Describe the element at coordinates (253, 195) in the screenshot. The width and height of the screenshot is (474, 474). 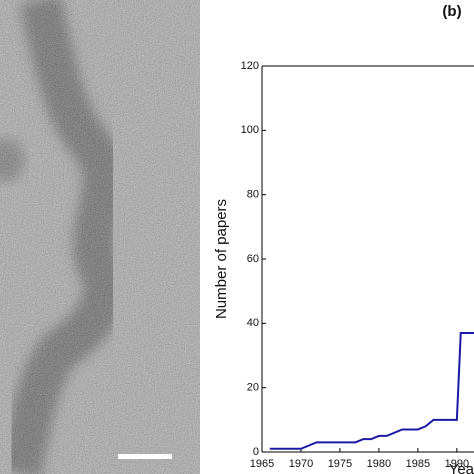
I see `y-tick-label: 80` at that location.